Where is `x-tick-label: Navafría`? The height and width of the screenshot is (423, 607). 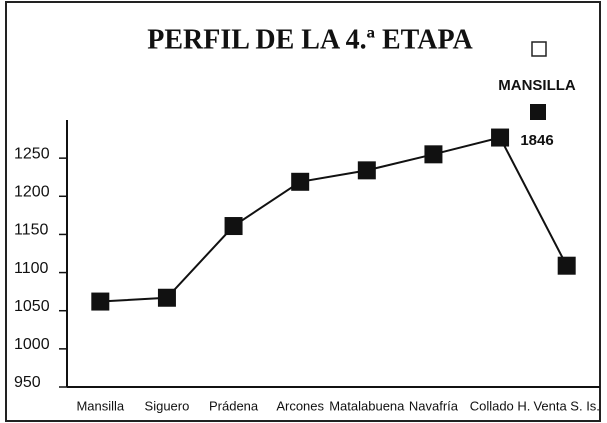 x-tick-label: Navafría is located at coordinates (434, 405).